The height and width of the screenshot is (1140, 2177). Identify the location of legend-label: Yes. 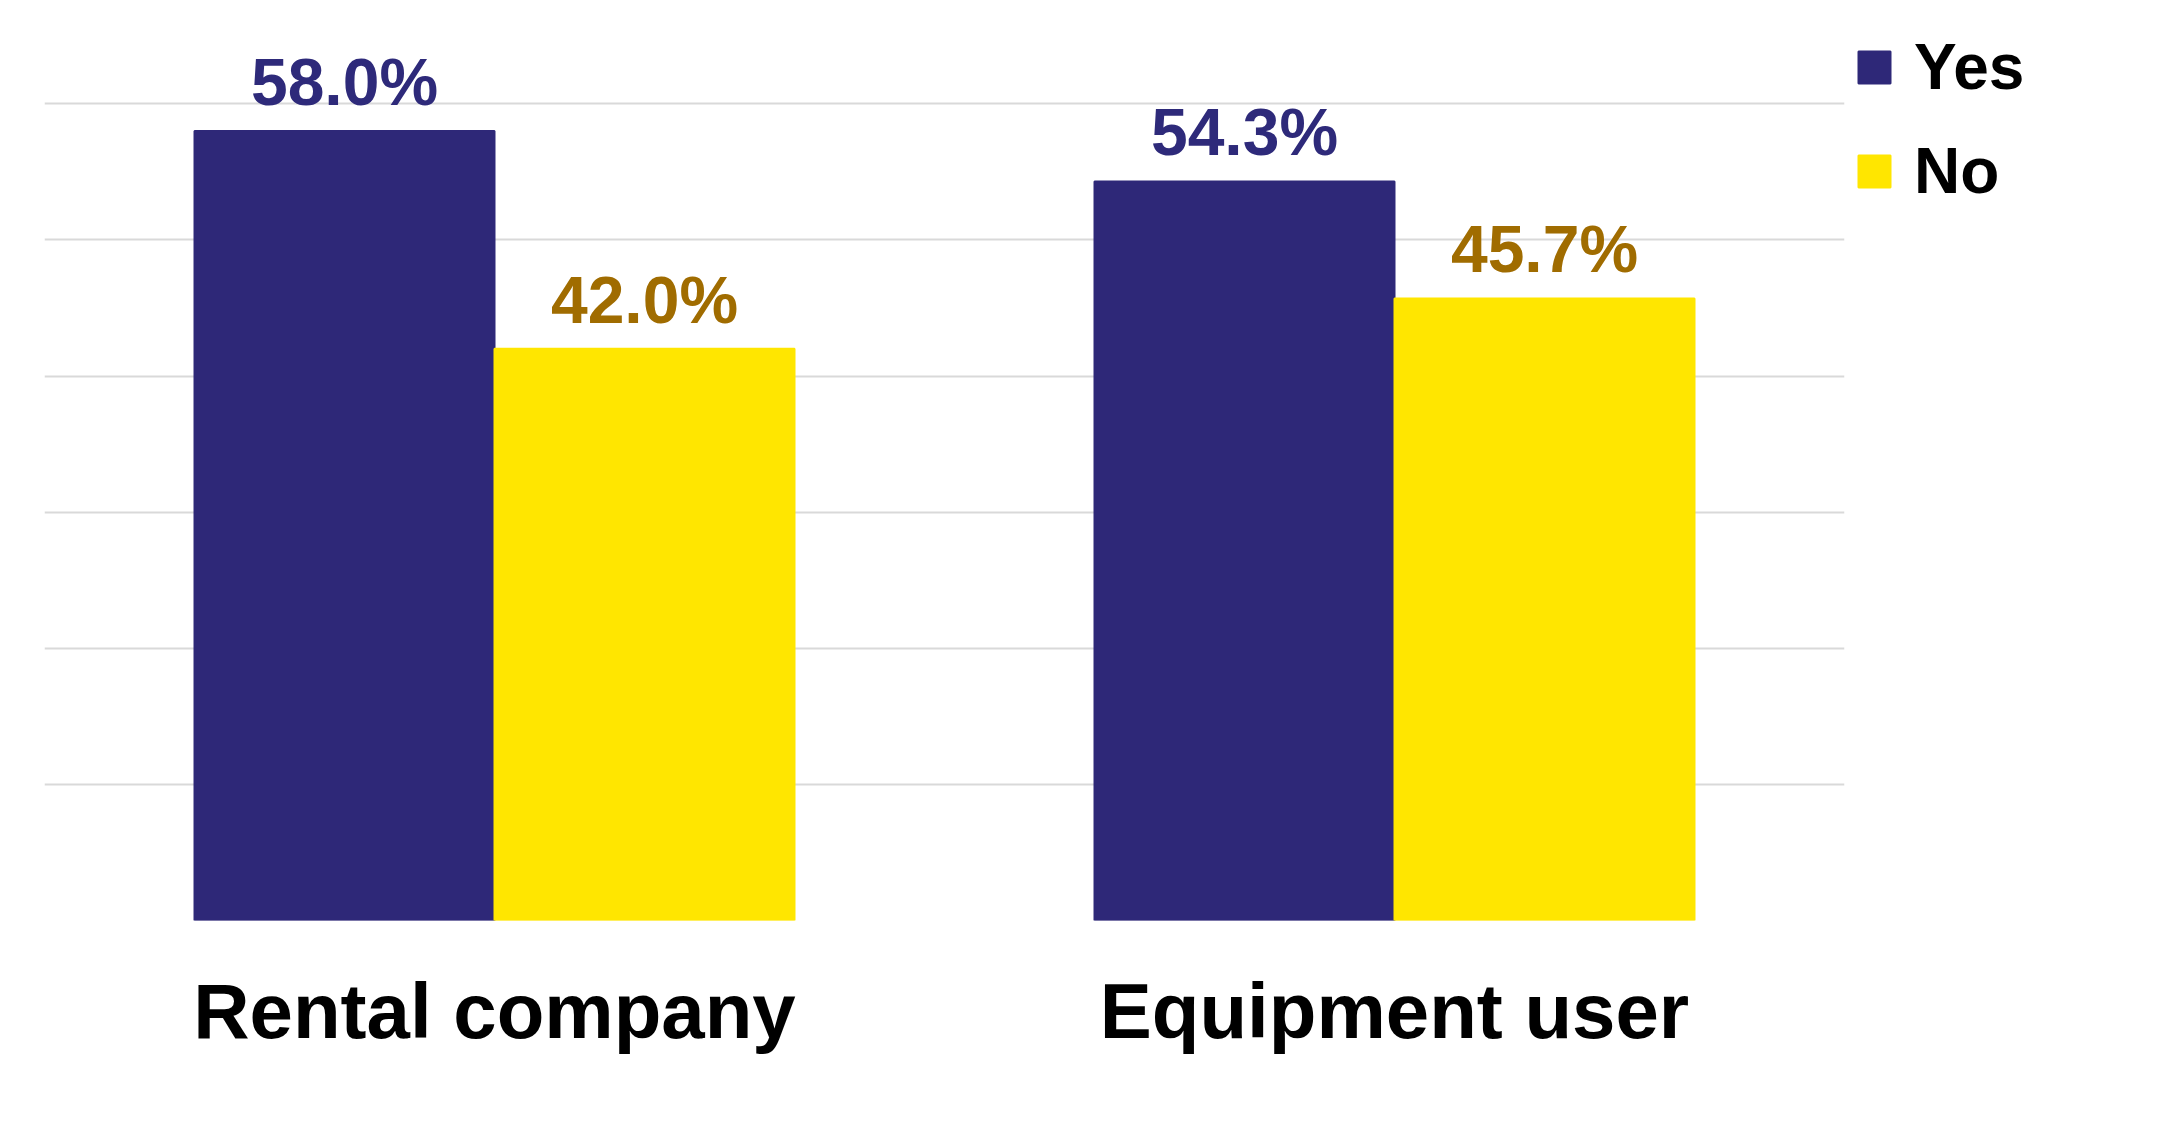
(1969, 67).